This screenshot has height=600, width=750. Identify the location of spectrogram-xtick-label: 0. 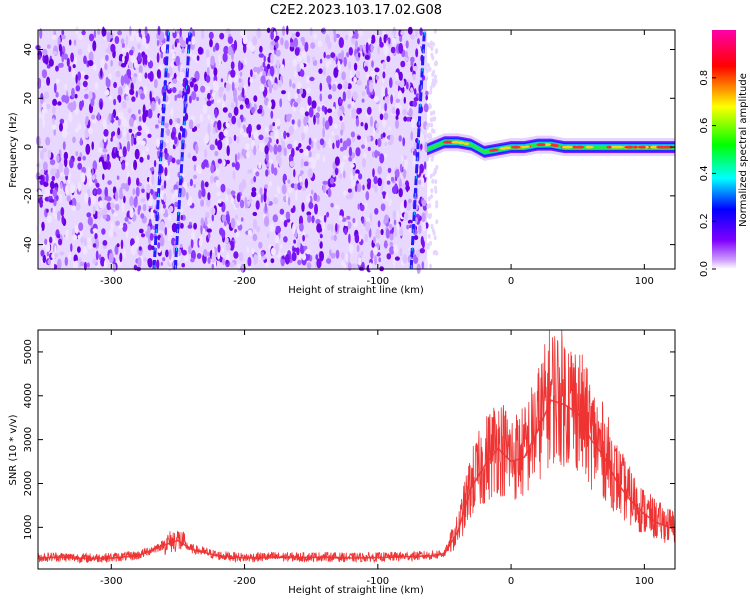
(511, 281).